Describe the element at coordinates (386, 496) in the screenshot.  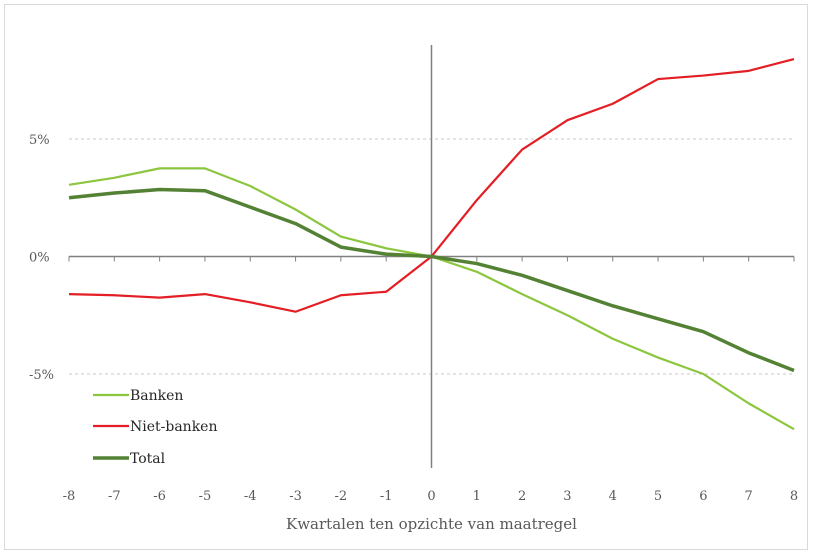
I see `x-tick-label: -1` at that location.